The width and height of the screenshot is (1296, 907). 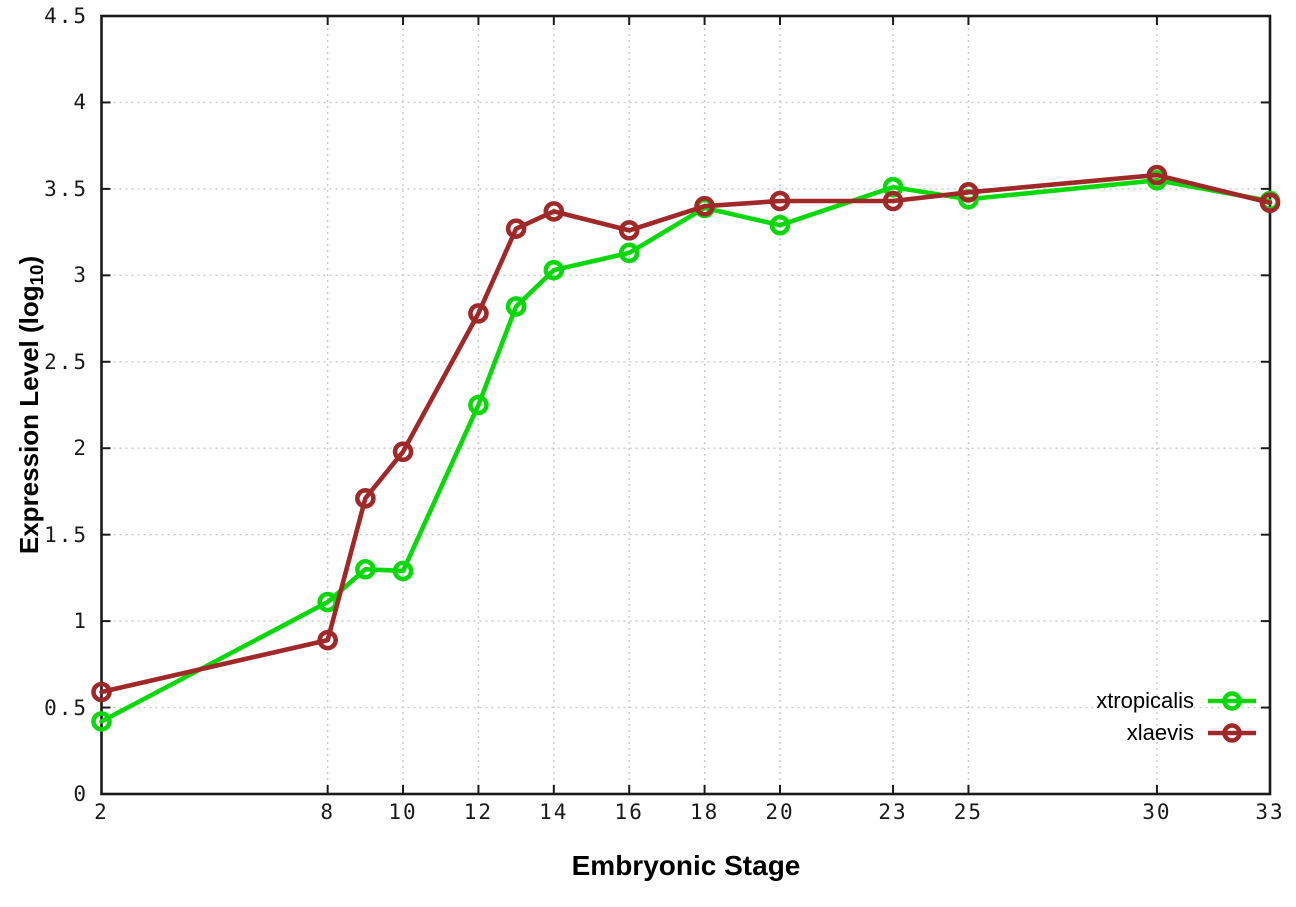 What do you see at coordinates (704, 812) in the screenshot?
I see `x-tick-label: 18` at bounding box center [704, 812].